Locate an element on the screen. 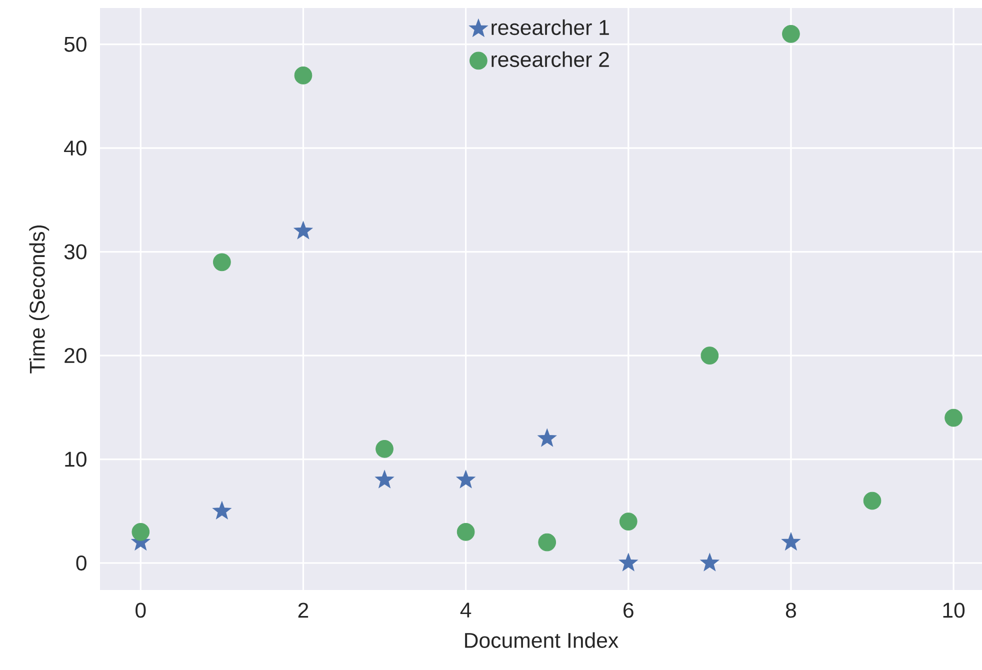 Image resolution: width=982 pixels, height=670 pixels. y-tick-label: 50 is located at coordinates (75, 44).